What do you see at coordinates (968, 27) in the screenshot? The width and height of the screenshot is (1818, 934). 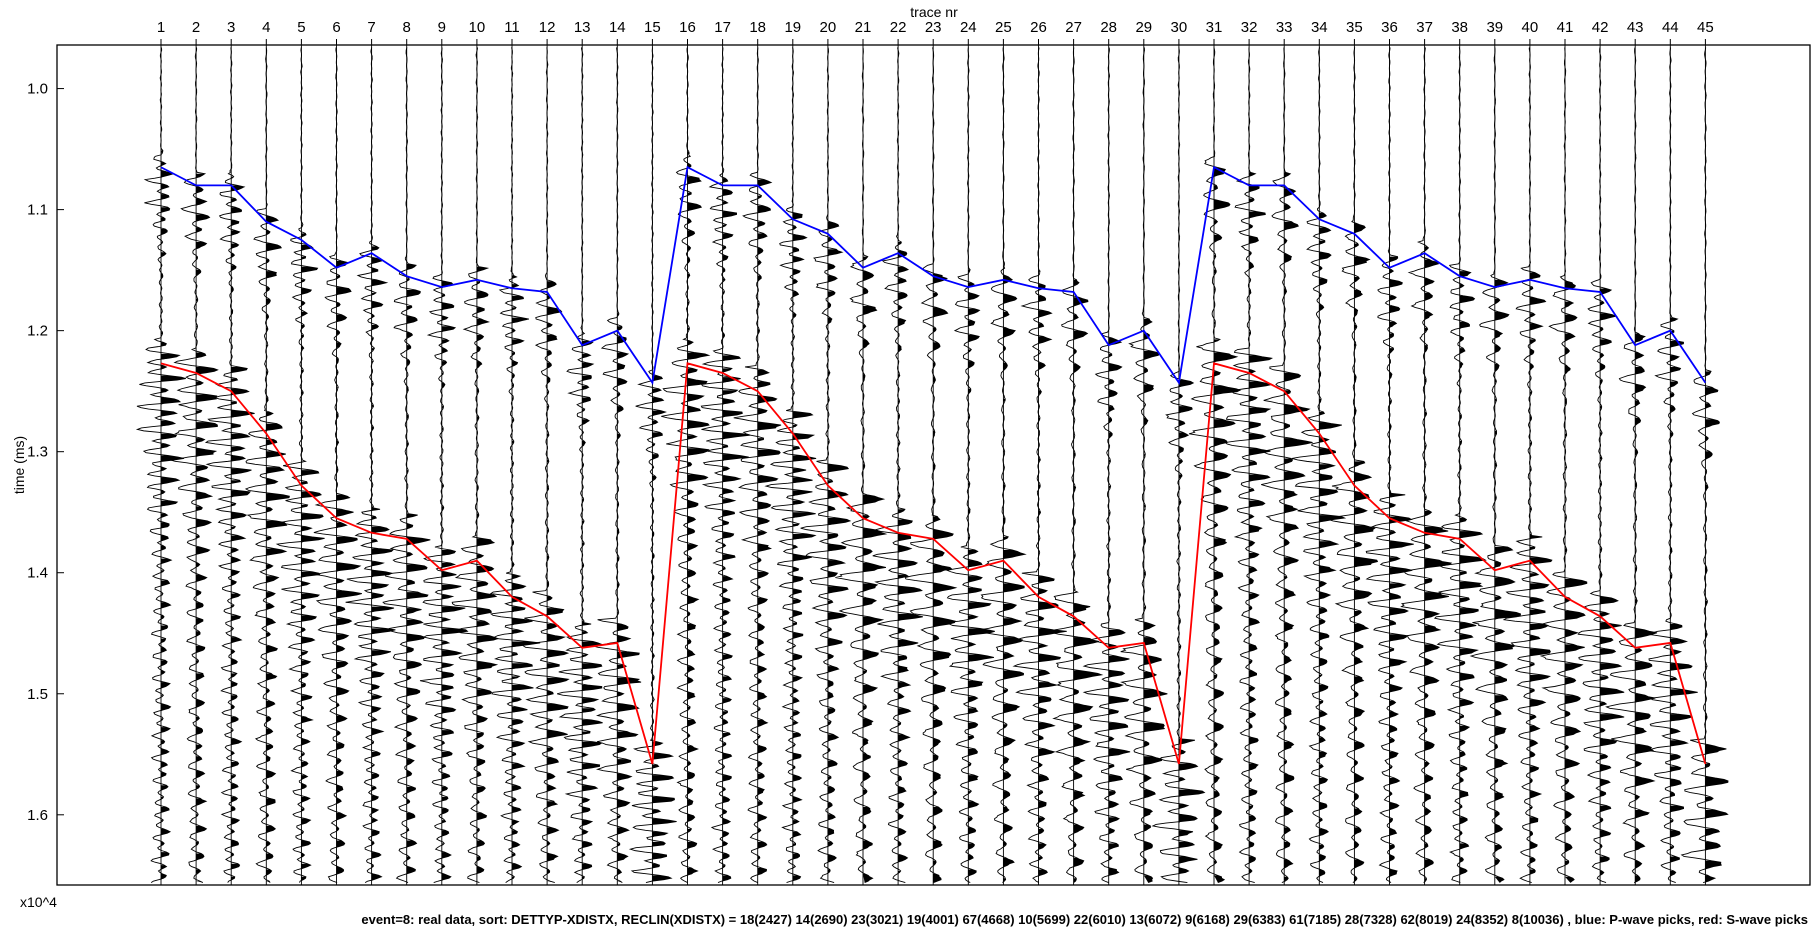 I see `x-tick-label: 24` at bounding box center [968, 27].